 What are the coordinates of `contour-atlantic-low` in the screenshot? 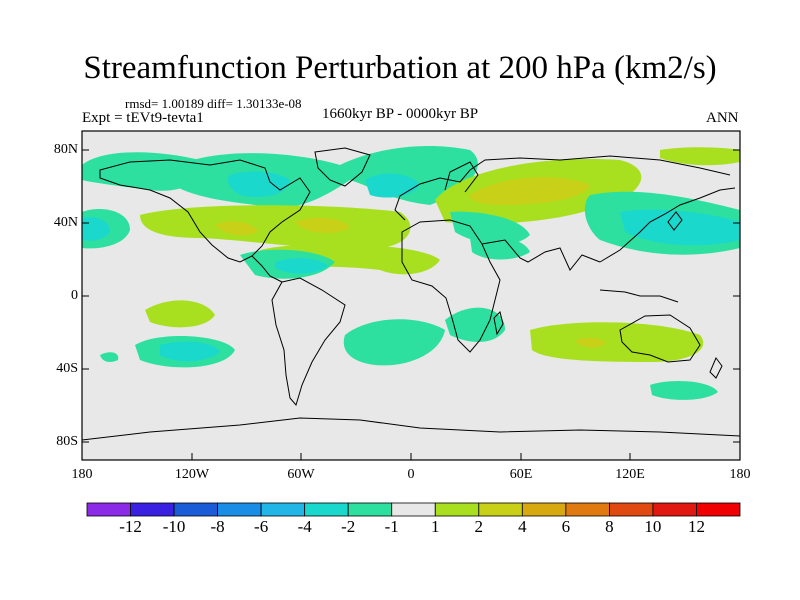 It's located at (392, 185).